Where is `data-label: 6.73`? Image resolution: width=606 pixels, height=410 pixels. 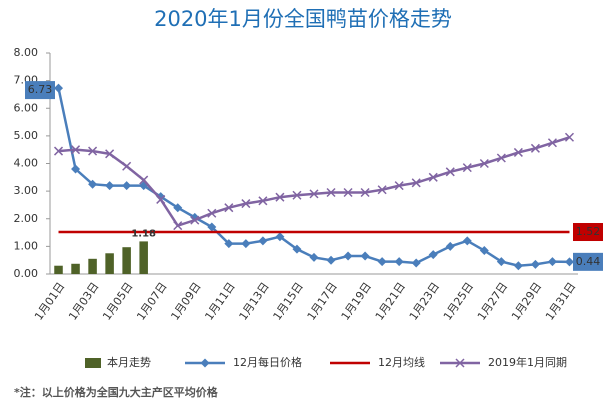
data-label: 6.73 is located at coordinates (40, 89).